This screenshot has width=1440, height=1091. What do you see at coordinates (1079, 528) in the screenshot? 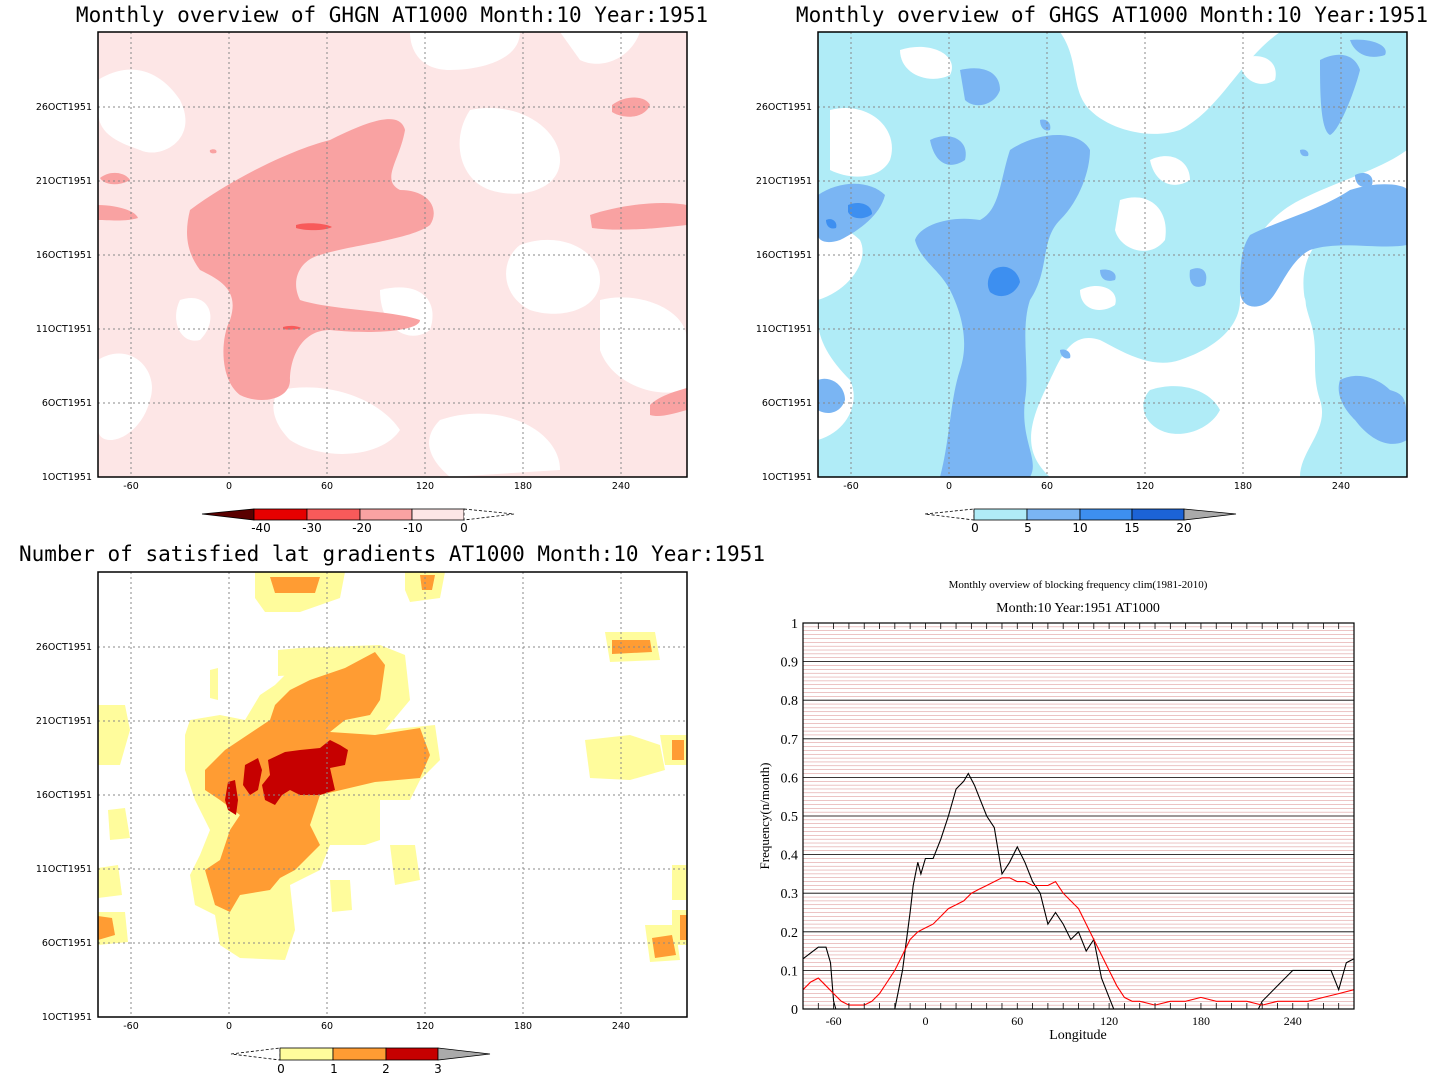
I see `colorbar-label: 10` at bounding box center [1079, 528].